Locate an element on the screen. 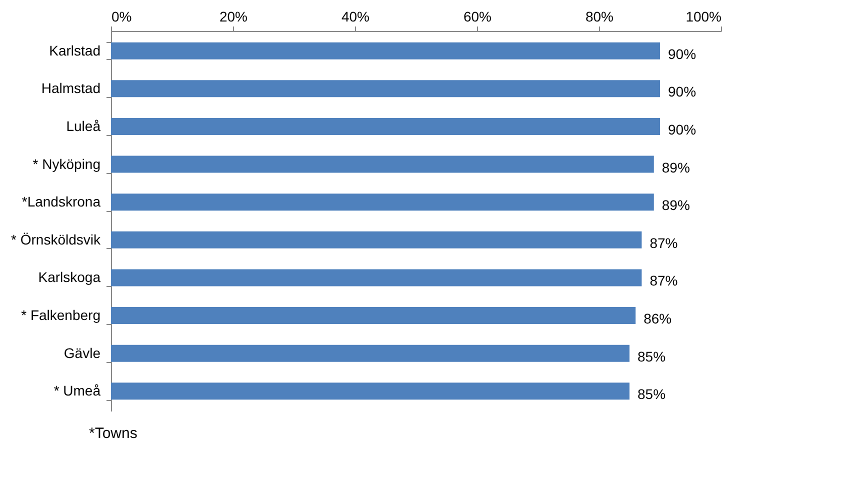 Image resolution: width=841 pixels, height=484 pixels. y-tick-label: *Landskrona is located at coordinates (61, 202).